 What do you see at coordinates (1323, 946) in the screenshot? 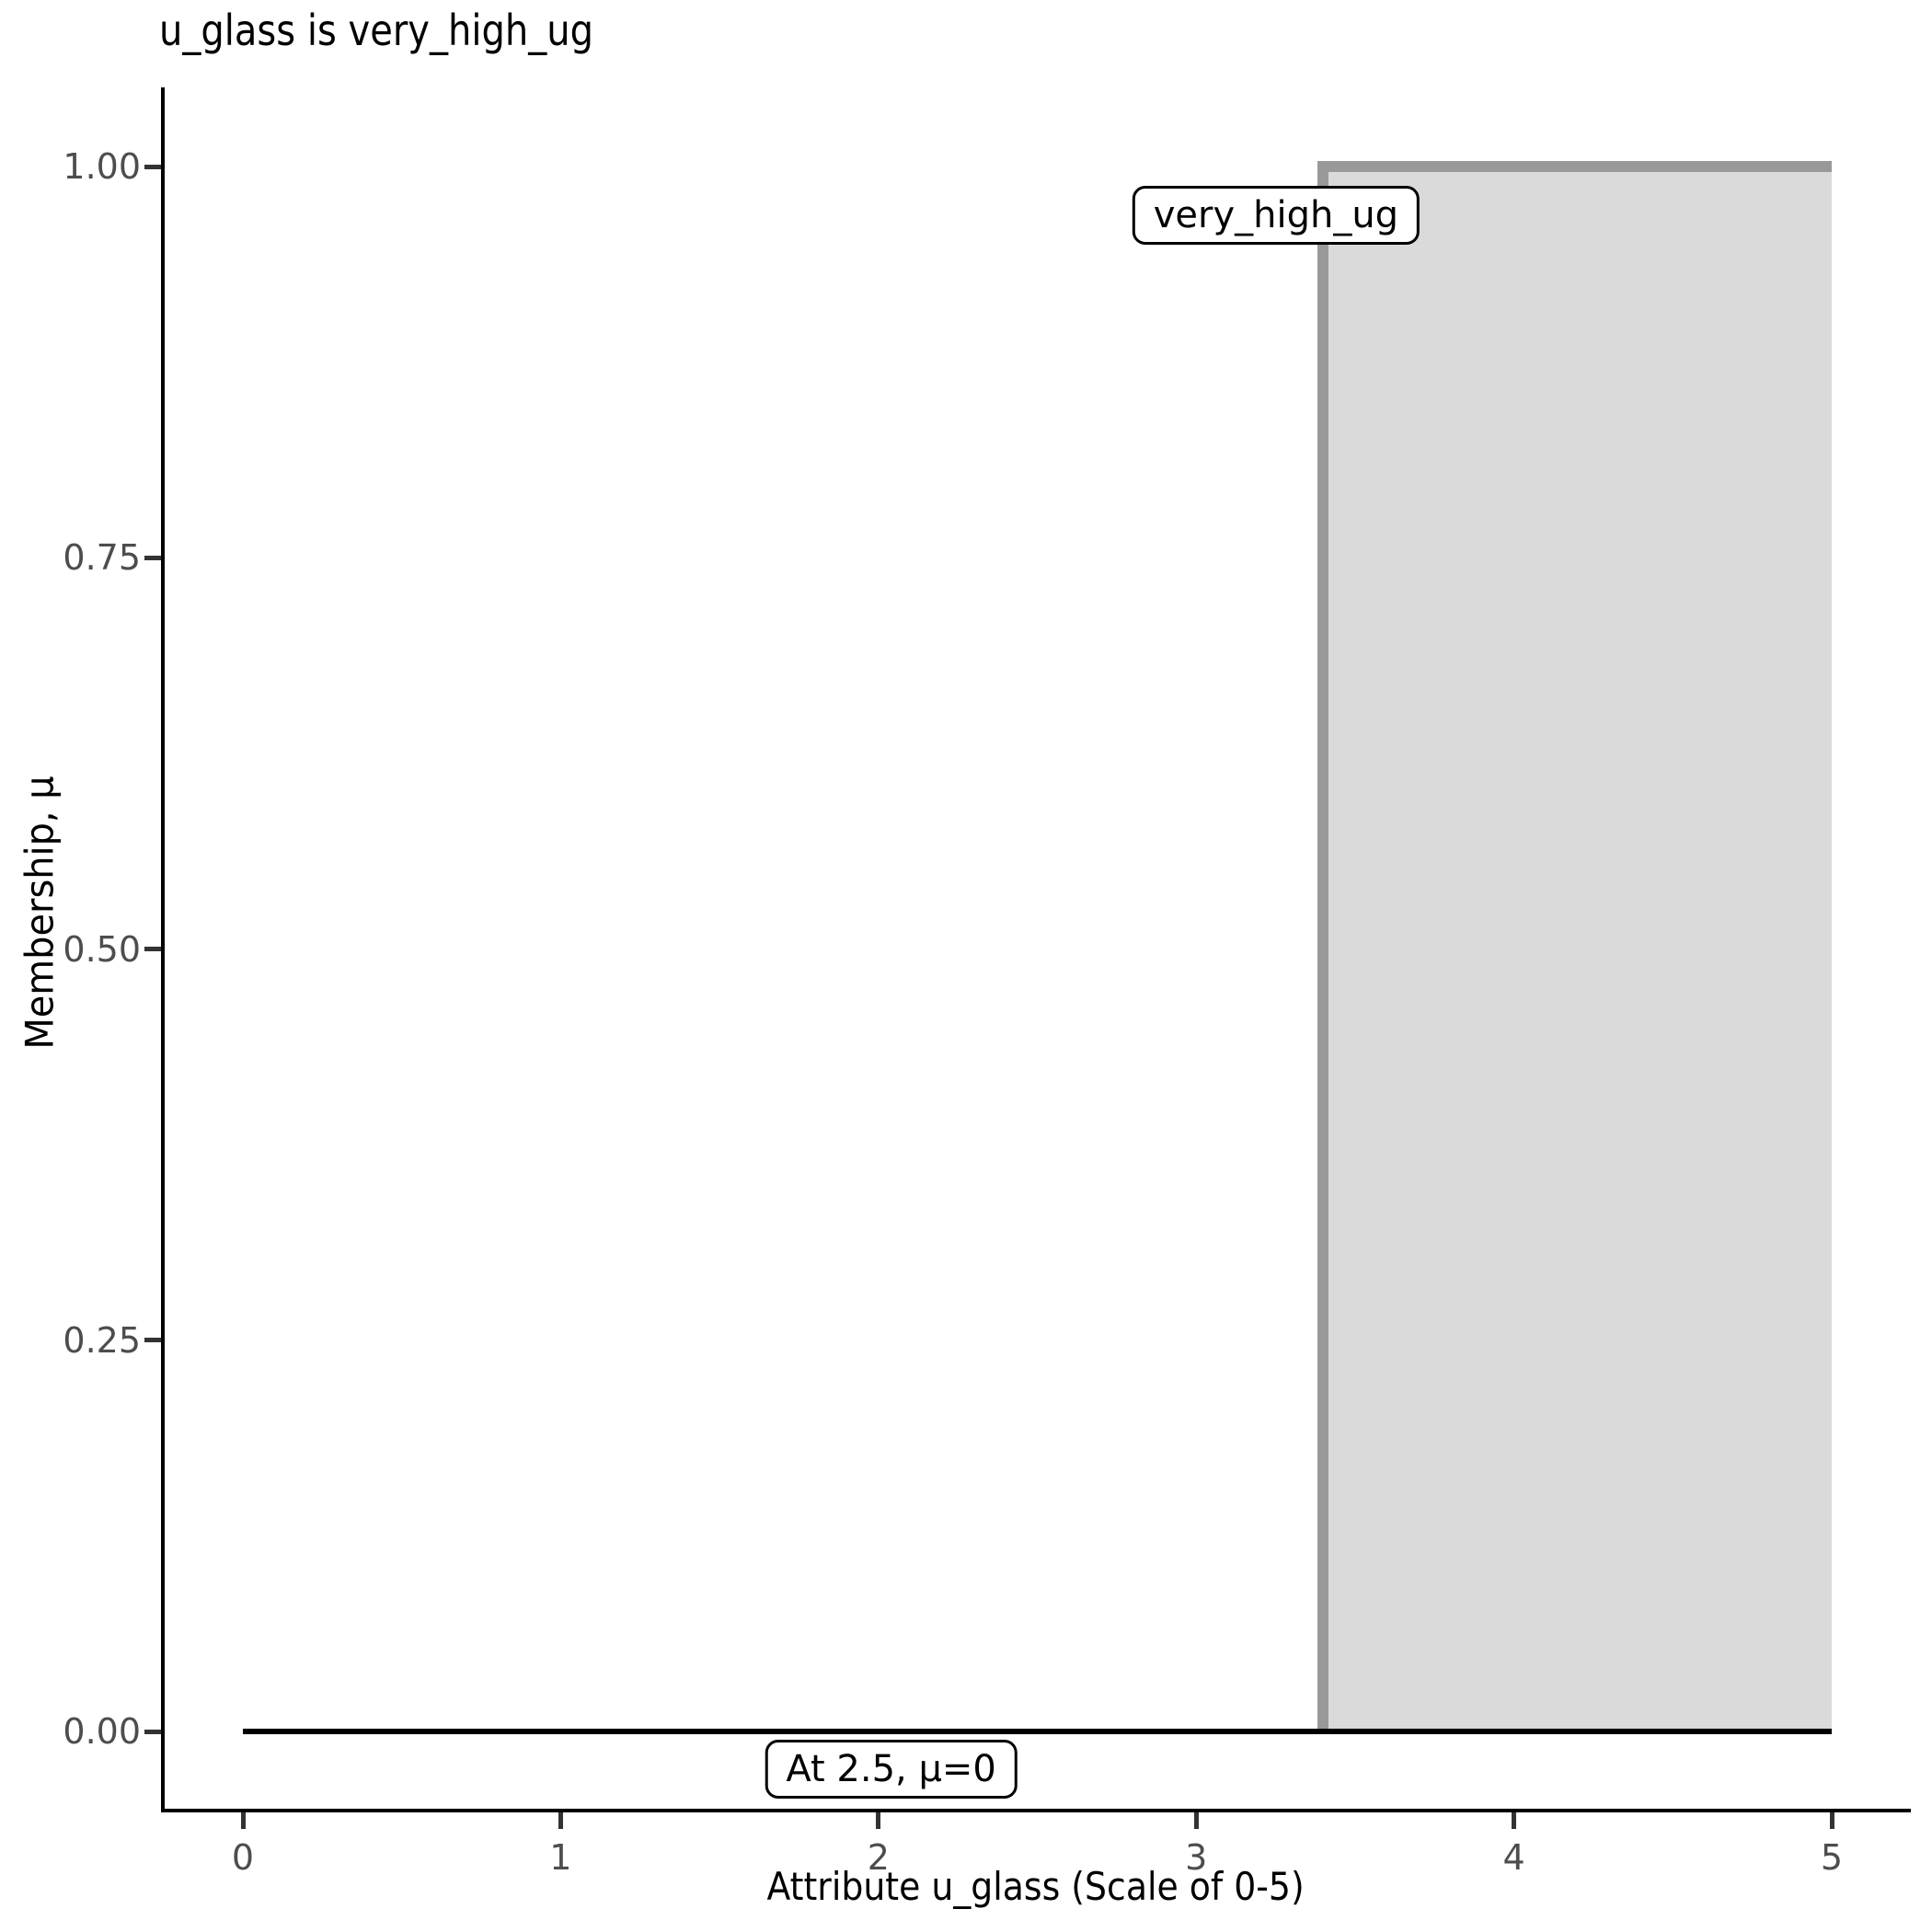
I see `membership-area-left-border` at bounding box center [1323, 946].